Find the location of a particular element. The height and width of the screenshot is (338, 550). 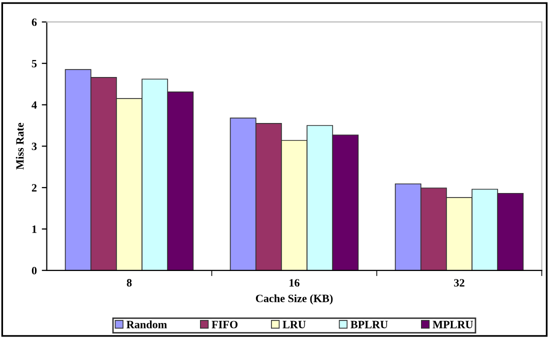

legend-label: BPLRU is located at coordinates (369, 324).